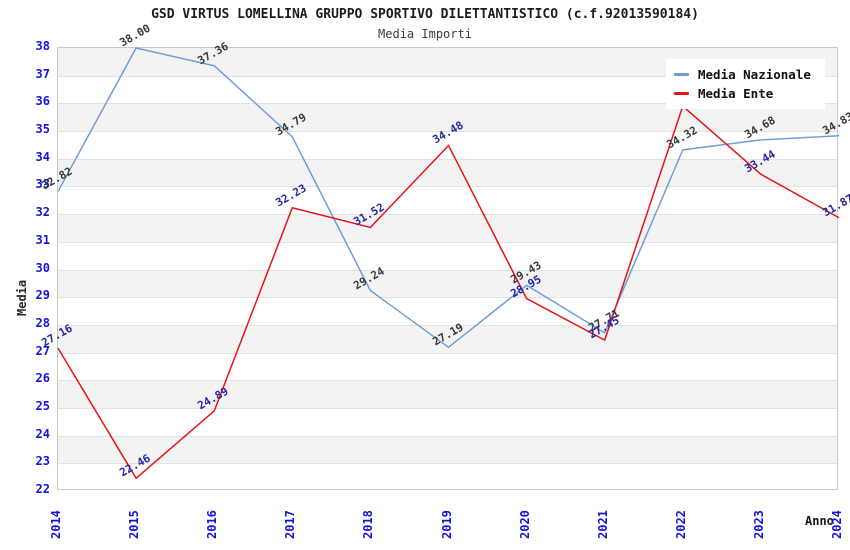 This screenshot has width=850, height=550. Describe the element at coordinates (42, 101) in the screenshot. I see `y-tick-label: 36` at that location.